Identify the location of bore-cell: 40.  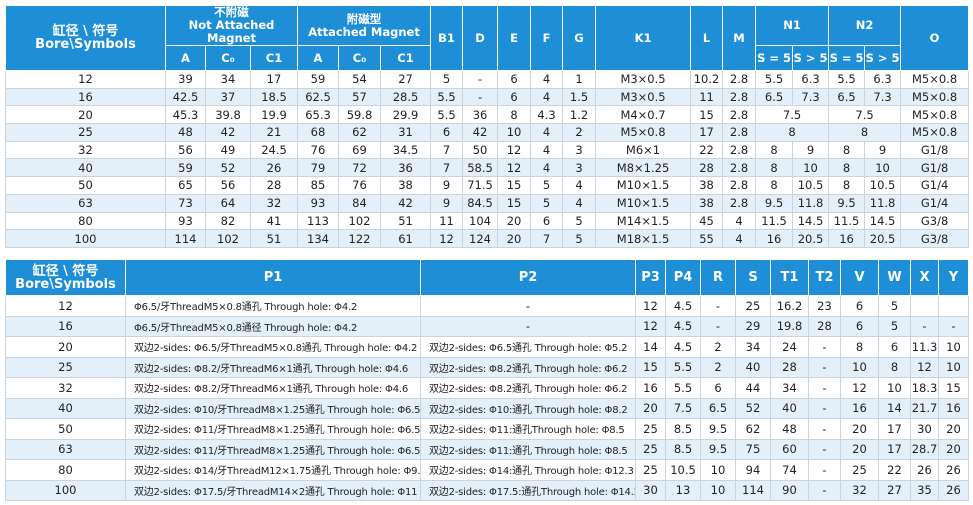
(65, 408).